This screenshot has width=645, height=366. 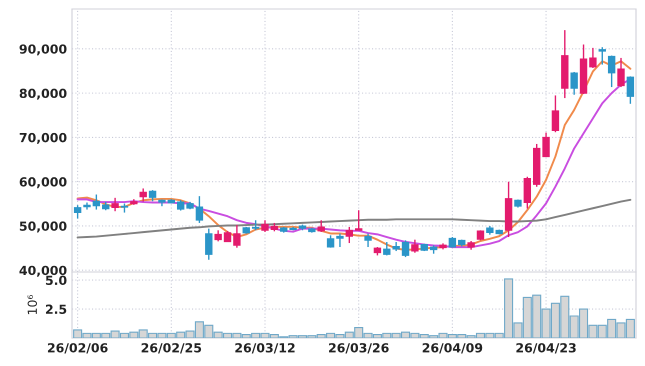 I want to click on x-tick-label: 26/04/23, so click(x=546, y=348).